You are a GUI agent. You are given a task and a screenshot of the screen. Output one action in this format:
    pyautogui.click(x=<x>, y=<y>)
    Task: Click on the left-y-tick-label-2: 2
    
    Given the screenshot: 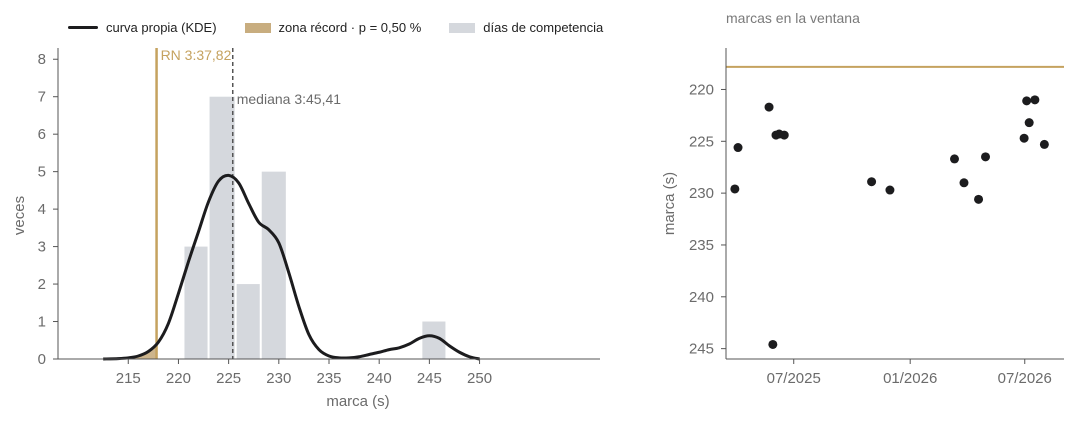 What is the action you would take?
    pyautogui.click(x=42, y=284)
    